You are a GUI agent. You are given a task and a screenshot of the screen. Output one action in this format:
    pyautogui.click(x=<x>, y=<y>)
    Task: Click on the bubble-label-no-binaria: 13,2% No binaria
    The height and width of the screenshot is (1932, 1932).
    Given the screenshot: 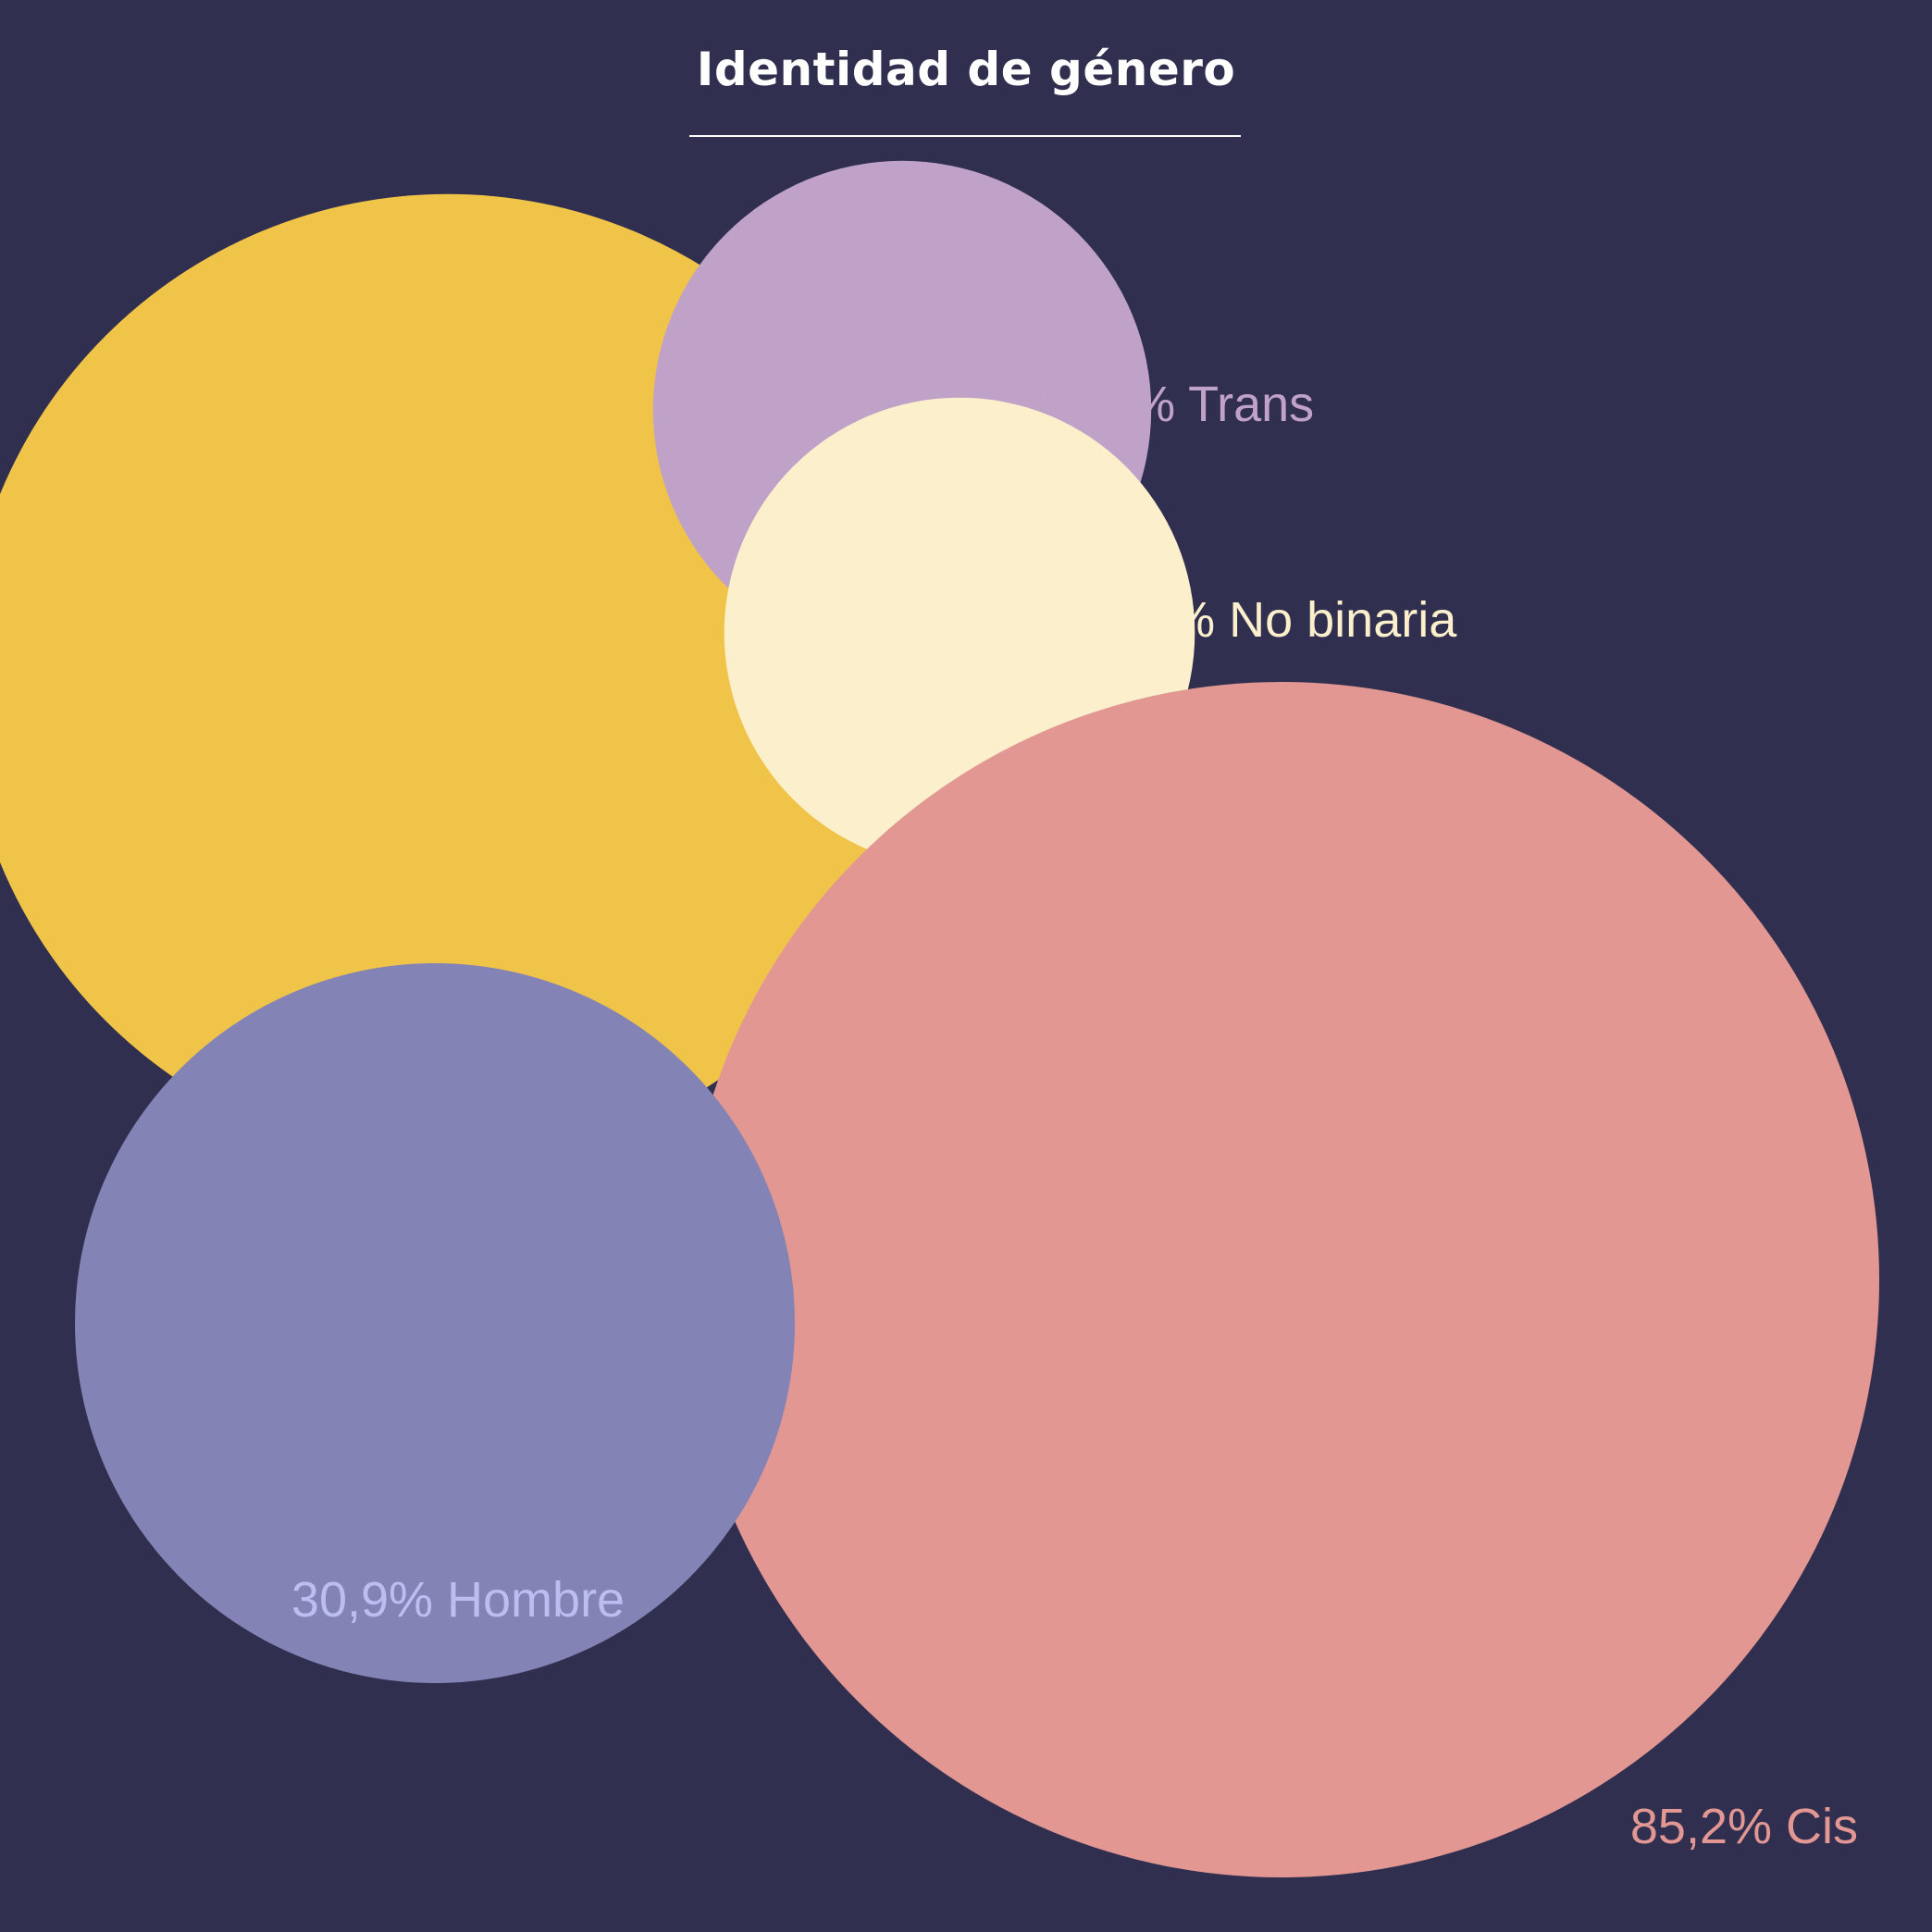 What is the action you would take?
    pyautogui.click(x=1265, y=620)
    